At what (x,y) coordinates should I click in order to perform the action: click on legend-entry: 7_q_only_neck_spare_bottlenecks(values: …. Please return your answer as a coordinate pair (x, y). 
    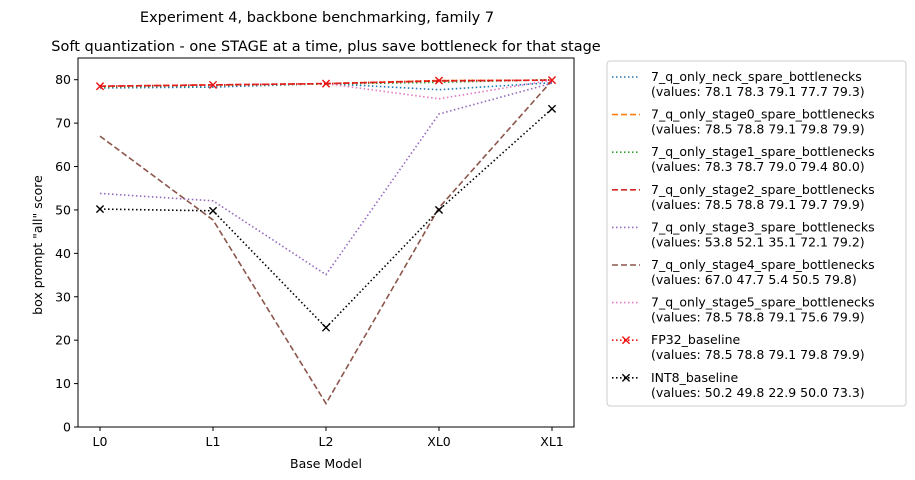
    Looking at the image, I should click on (738, 84).